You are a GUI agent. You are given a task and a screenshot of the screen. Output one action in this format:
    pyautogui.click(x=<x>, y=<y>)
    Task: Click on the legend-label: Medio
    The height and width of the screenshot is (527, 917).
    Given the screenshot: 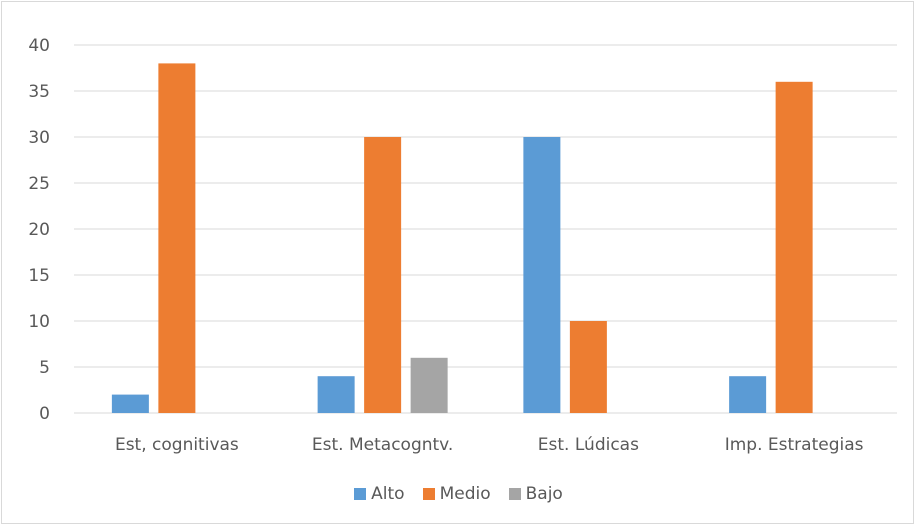 What is the action you would take?
    pyautogui.click(x=465, y=494)
    